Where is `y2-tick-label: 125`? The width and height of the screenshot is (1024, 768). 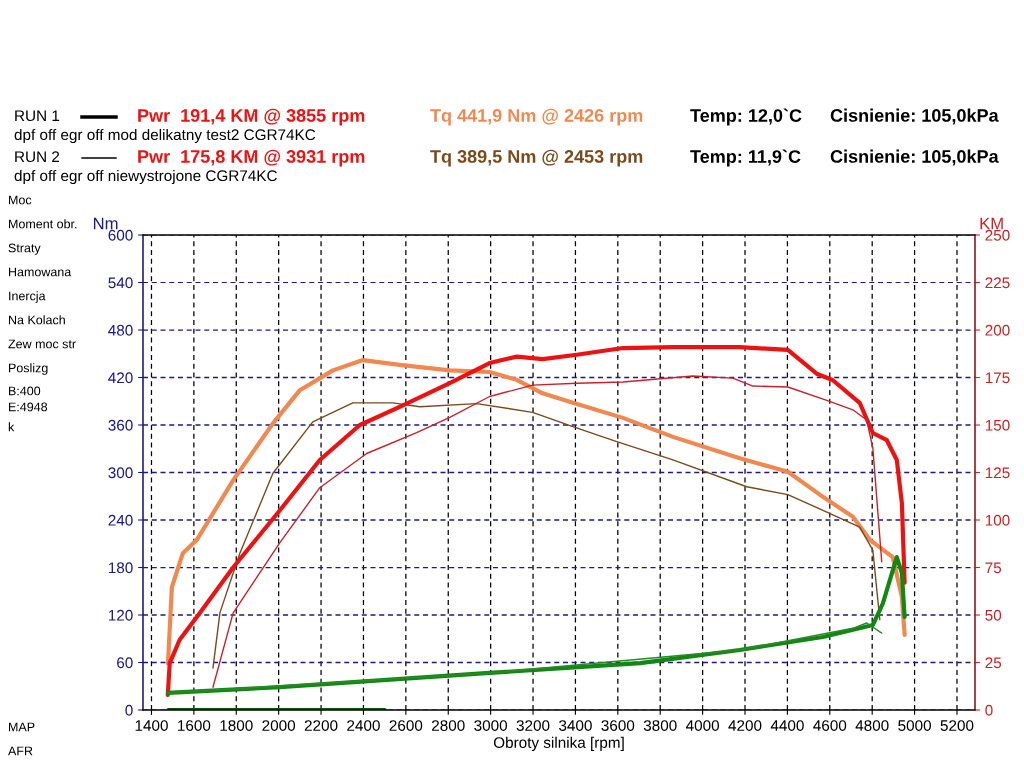 y2-tick-label: 125 is located at coordinates (997, 473).